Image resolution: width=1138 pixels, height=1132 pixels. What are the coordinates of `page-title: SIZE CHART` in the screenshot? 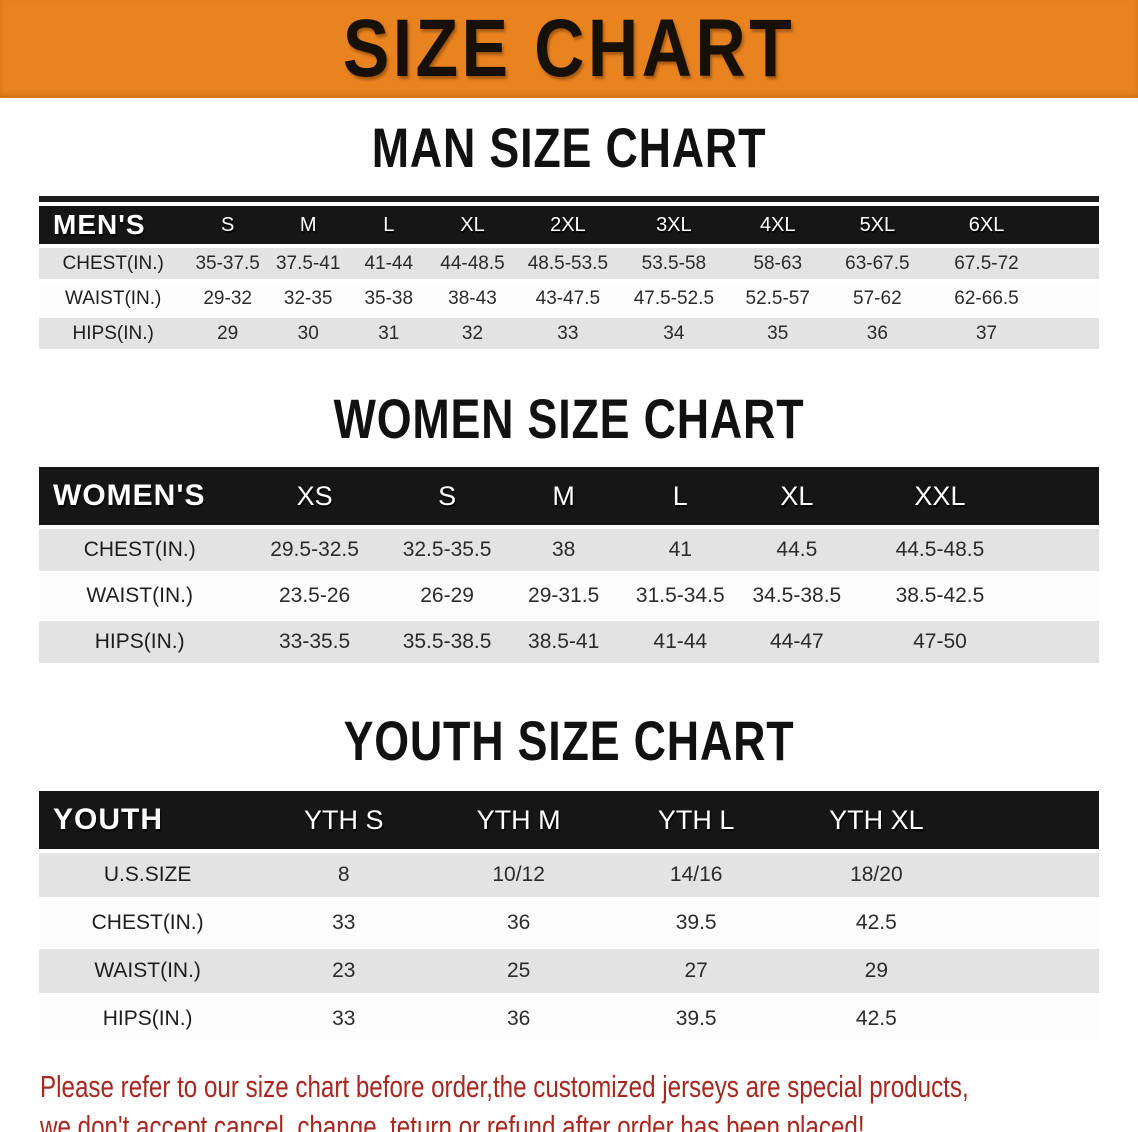 It's located at (569, 48).